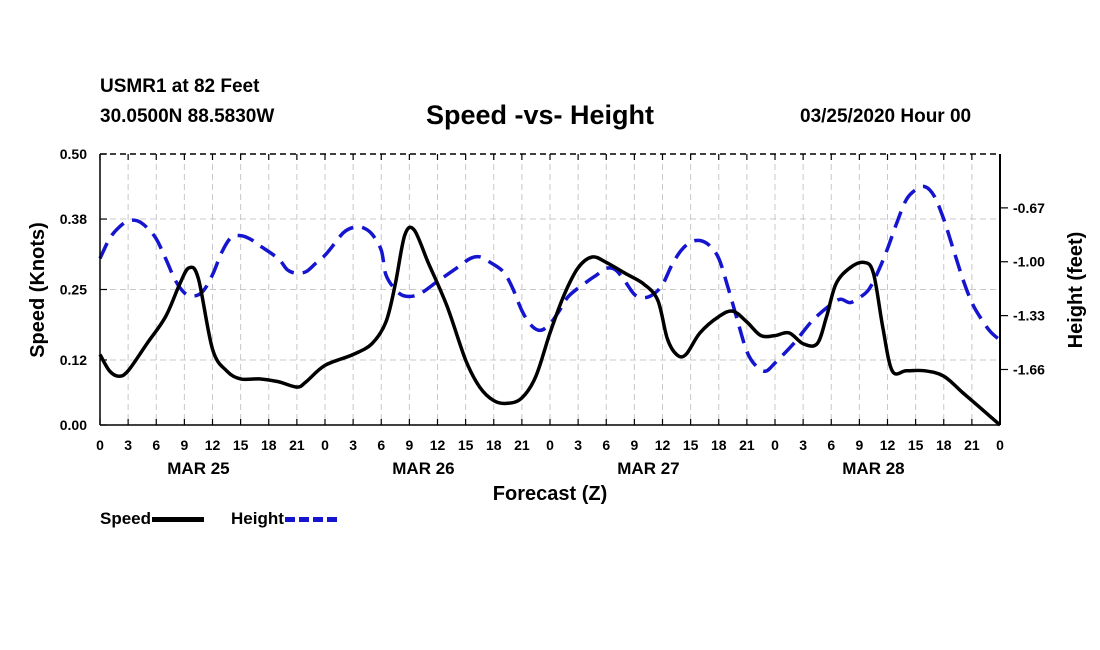 The image size is (1100, 650). I want to click on y-tick-label: 0.50, so click(73, 154).